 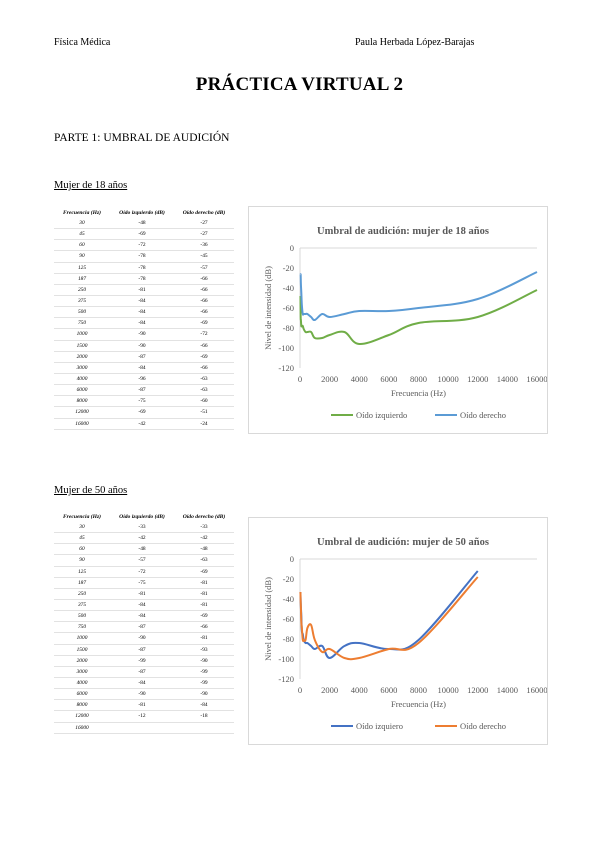 I want to click on table-cell: 1500, so click(x=82, y=650).